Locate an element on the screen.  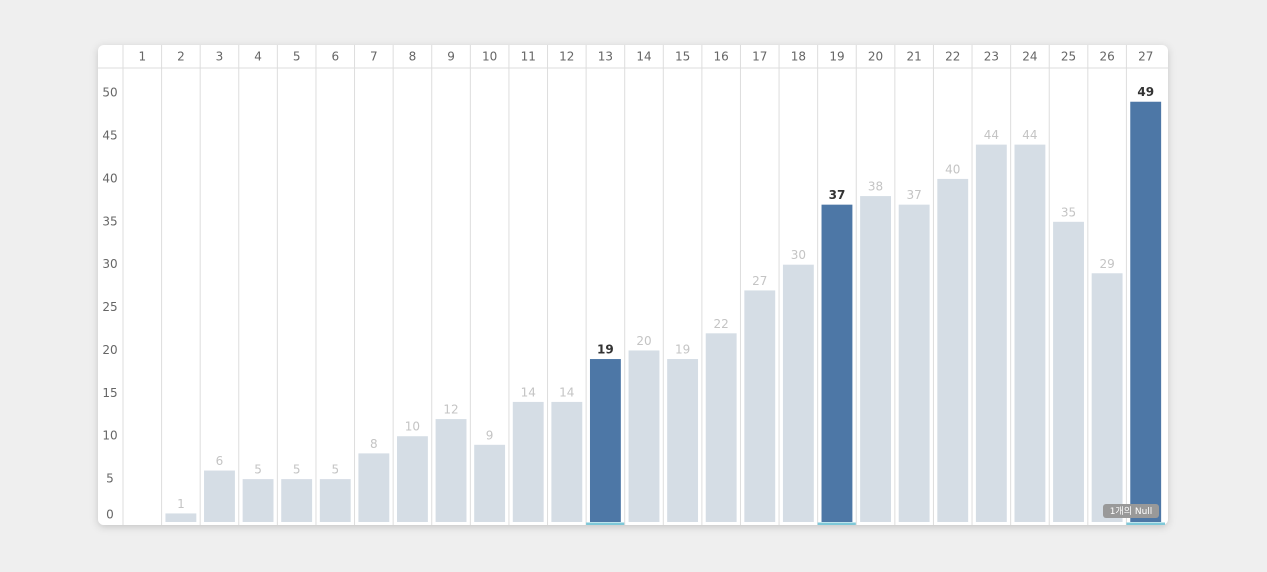
null-badge-bg is located at coordinates (1131, 511).